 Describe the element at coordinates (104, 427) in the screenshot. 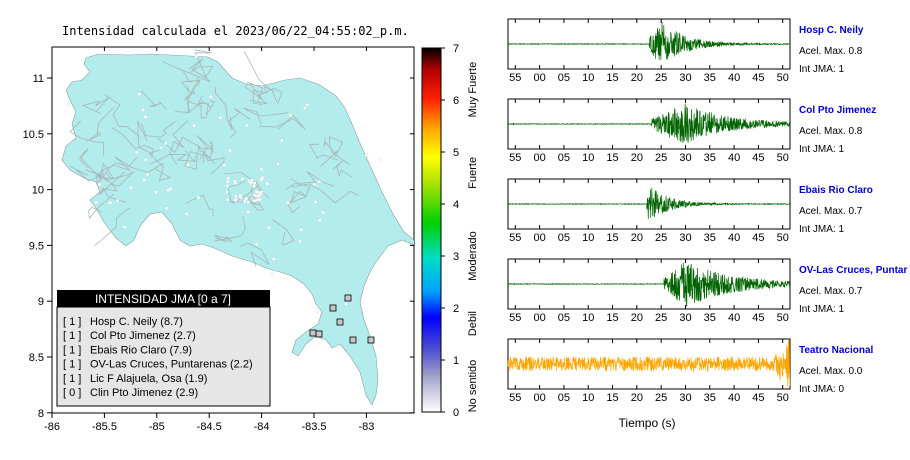

I see `map-x-tick-label: -85.5` at that location.